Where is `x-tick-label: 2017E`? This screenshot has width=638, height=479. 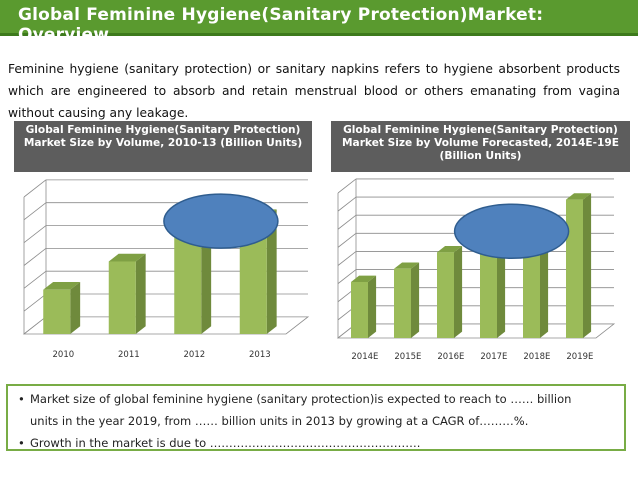
x-tick-label: 2017E is located at coordinates (493, 357).